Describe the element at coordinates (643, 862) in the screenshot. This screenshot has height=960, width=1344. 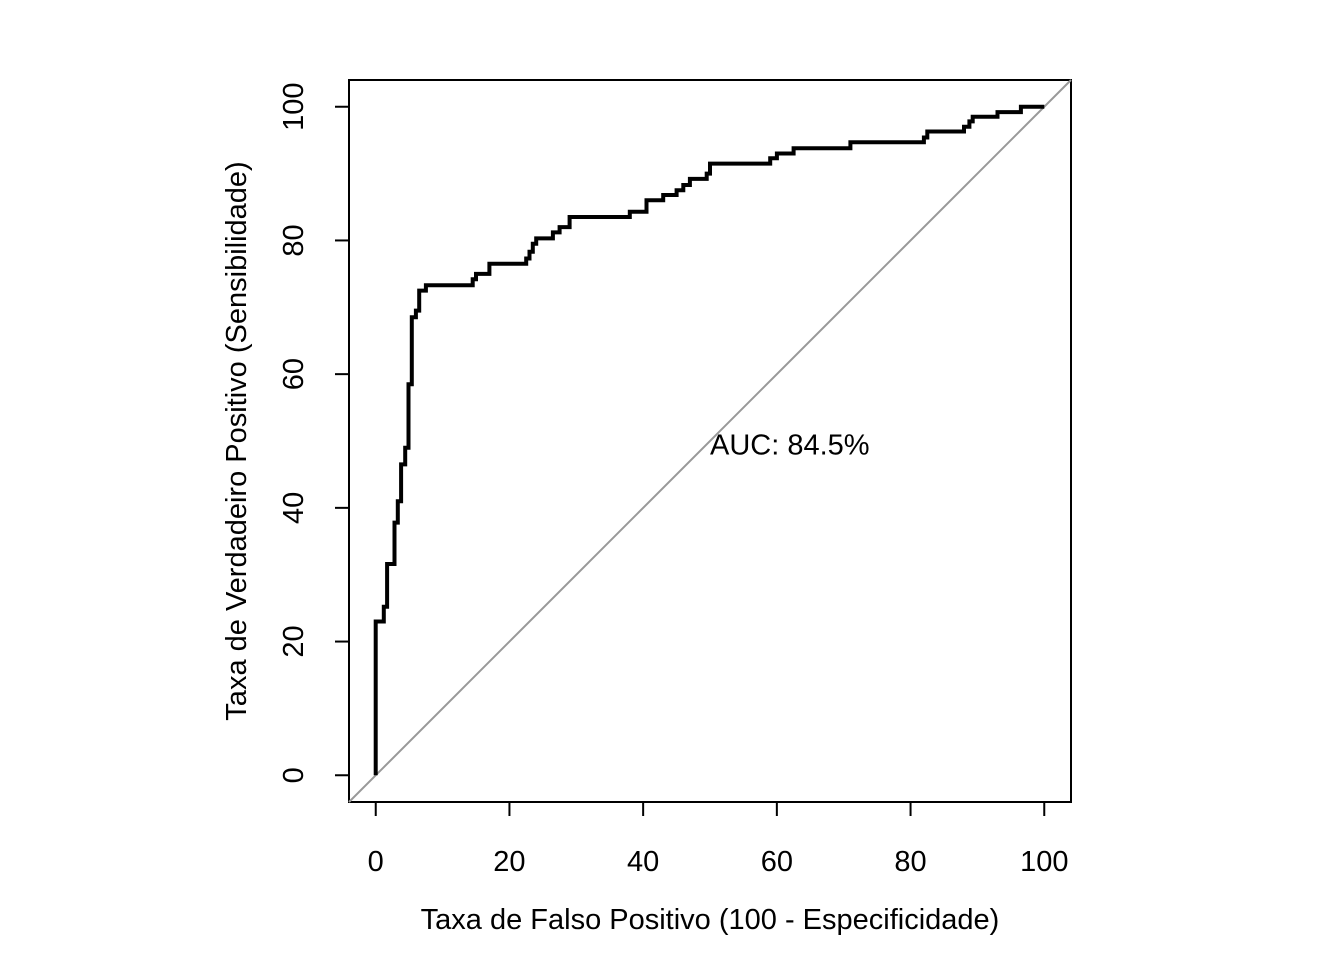
I see `x-tick-label: 40` at that location.